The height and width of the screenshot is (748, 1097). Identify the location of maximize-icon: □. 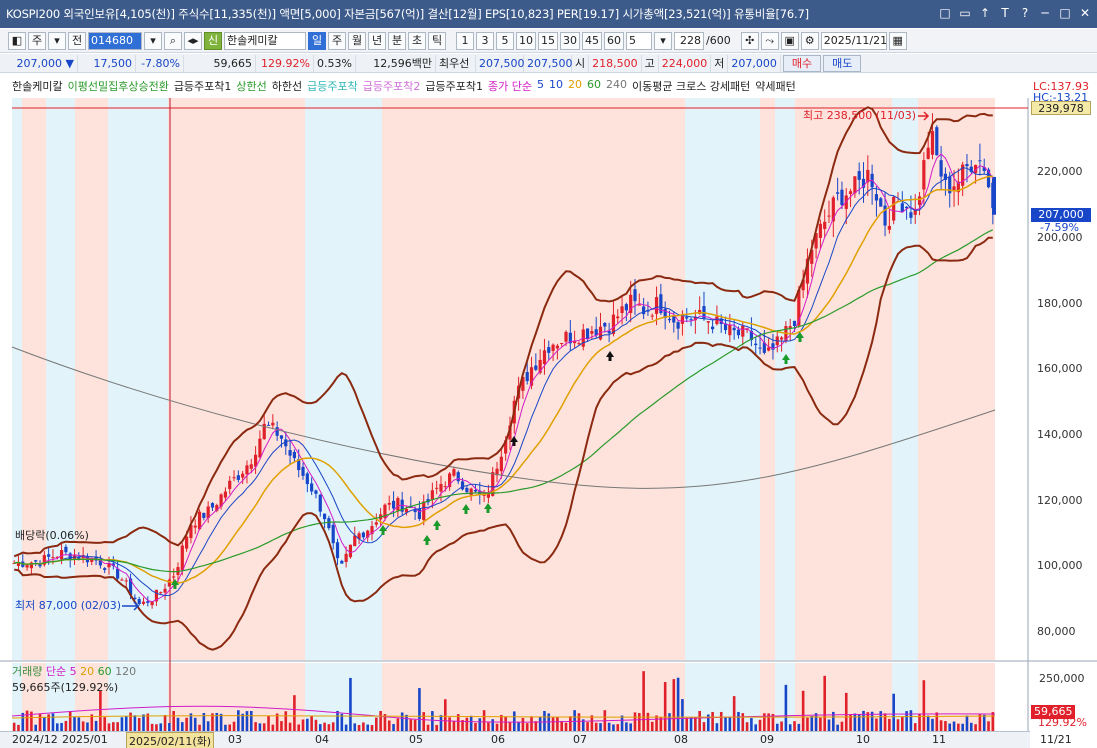
(1065, 13).